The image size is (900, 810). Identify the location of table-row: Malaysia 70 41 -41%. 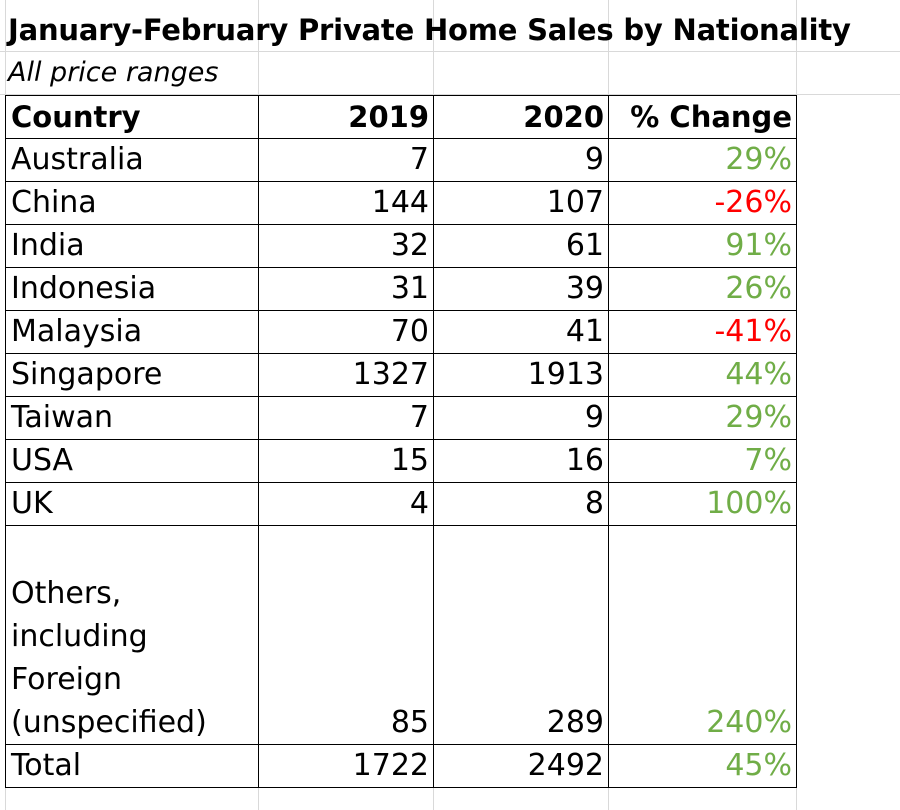
(401, 332).